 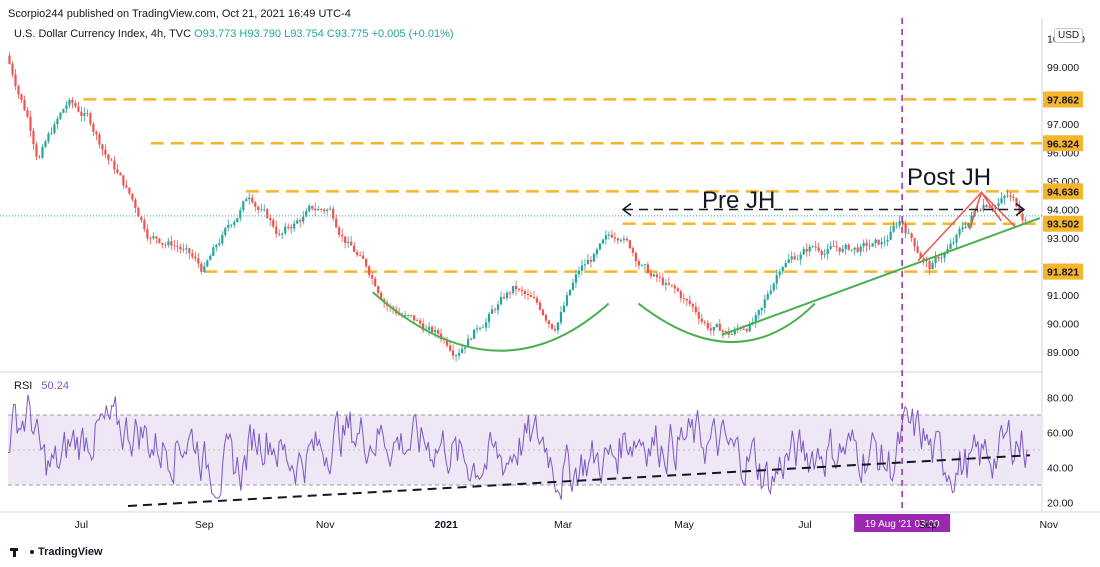 I want to click on tradingview-logo: TradingView, so click(x=56, y=552).